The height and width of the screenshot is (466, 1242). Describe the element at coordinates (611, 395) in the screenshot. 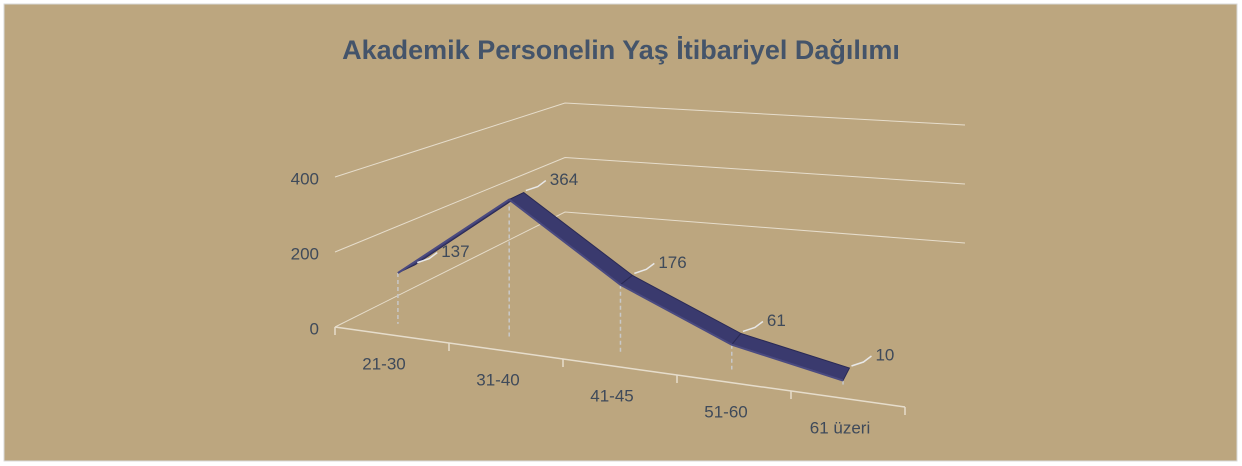

I see `x-tick-label: 41-45` at that location.